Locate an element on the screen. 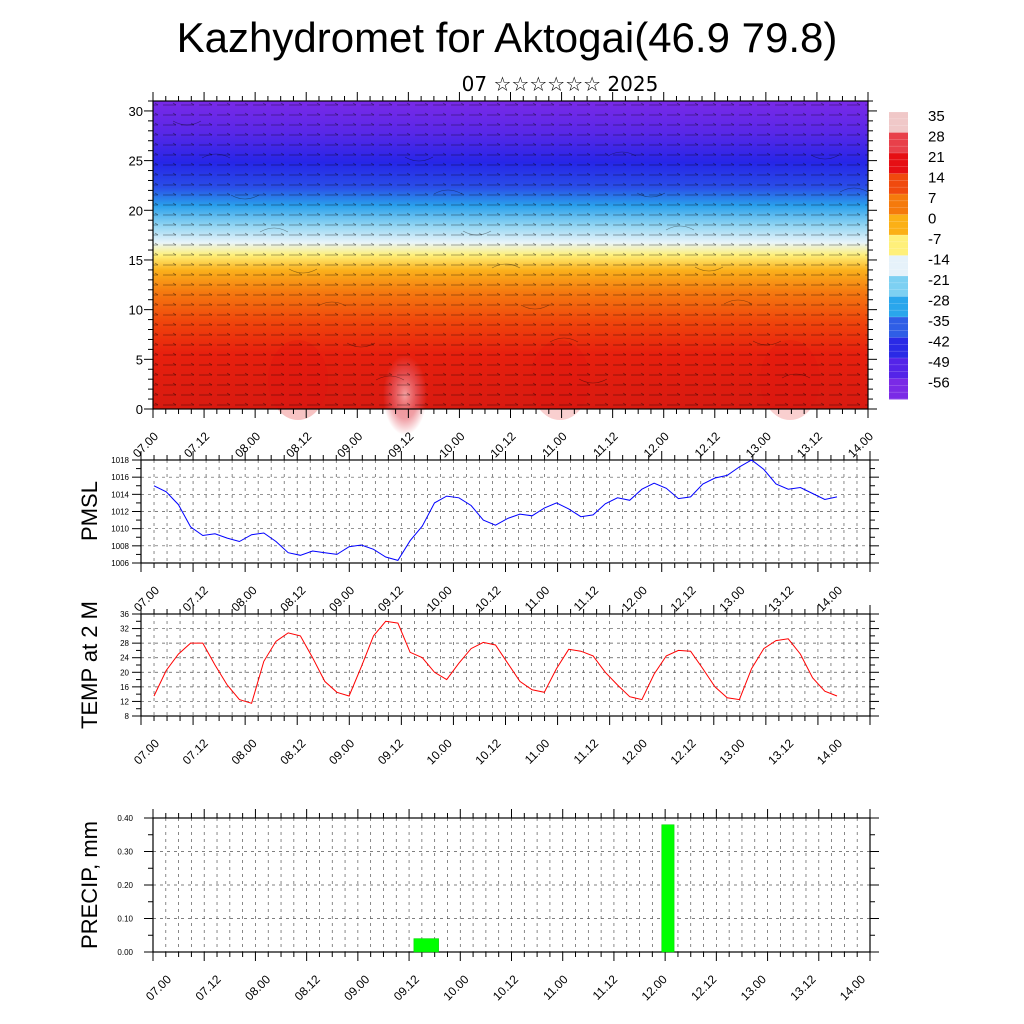 This screenshot has height=1024, width=1024. precip-x-tick-label: 14.00 is located at coordinates (852, 987).